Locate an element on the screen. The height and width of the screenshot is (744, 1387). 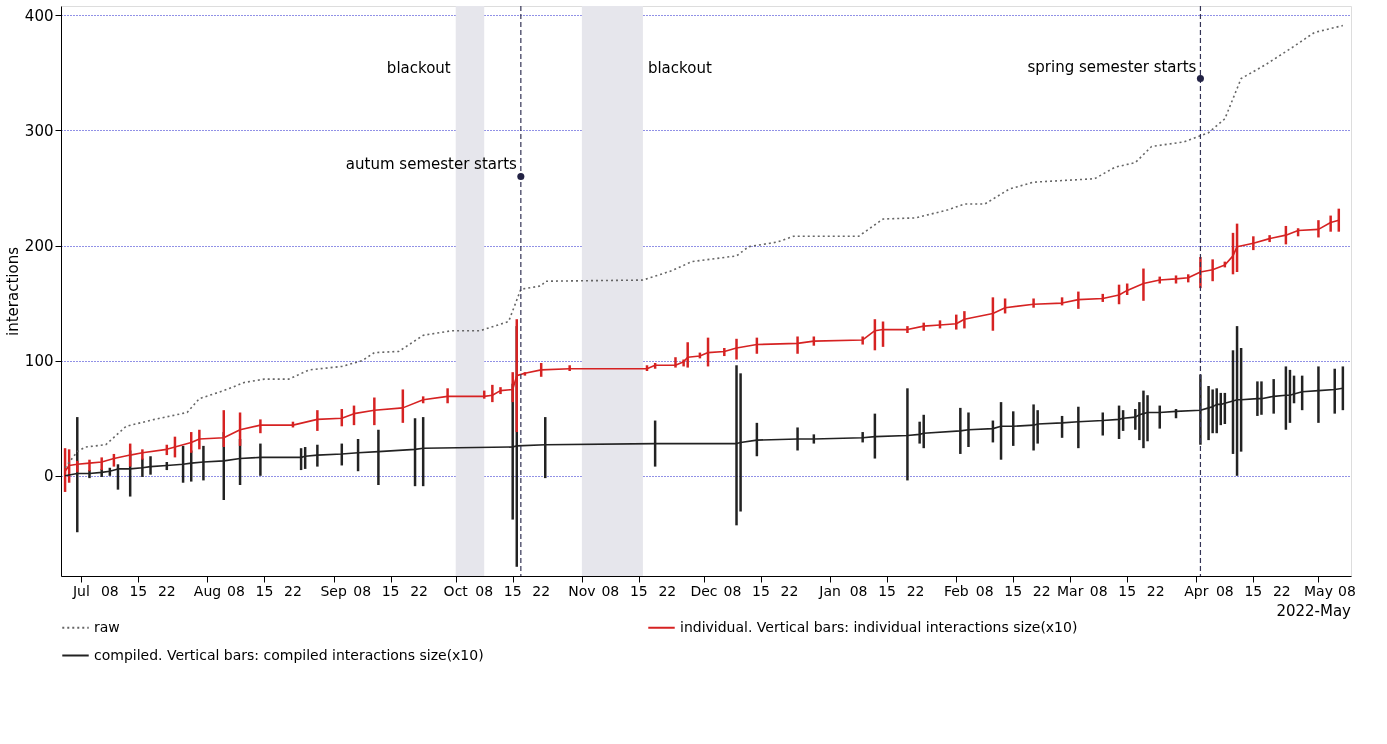
annotation: spring semester starts is located at coordinates (1112, 66).